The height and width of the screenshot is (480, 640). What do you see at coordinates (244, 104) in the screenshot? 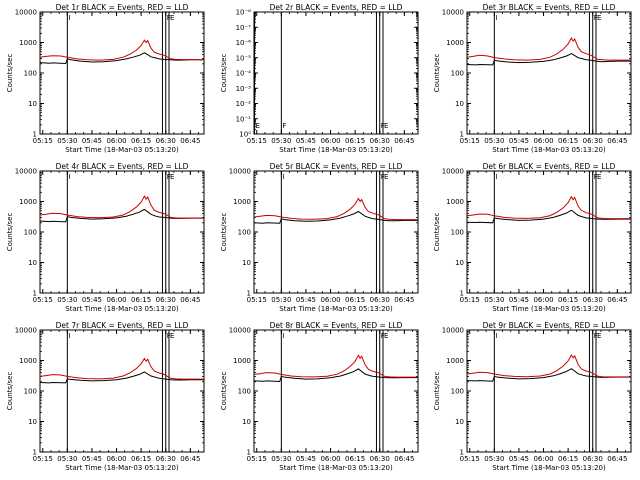
I see `y-tick-label: 10⁻²` at bounding box center [244, 104].